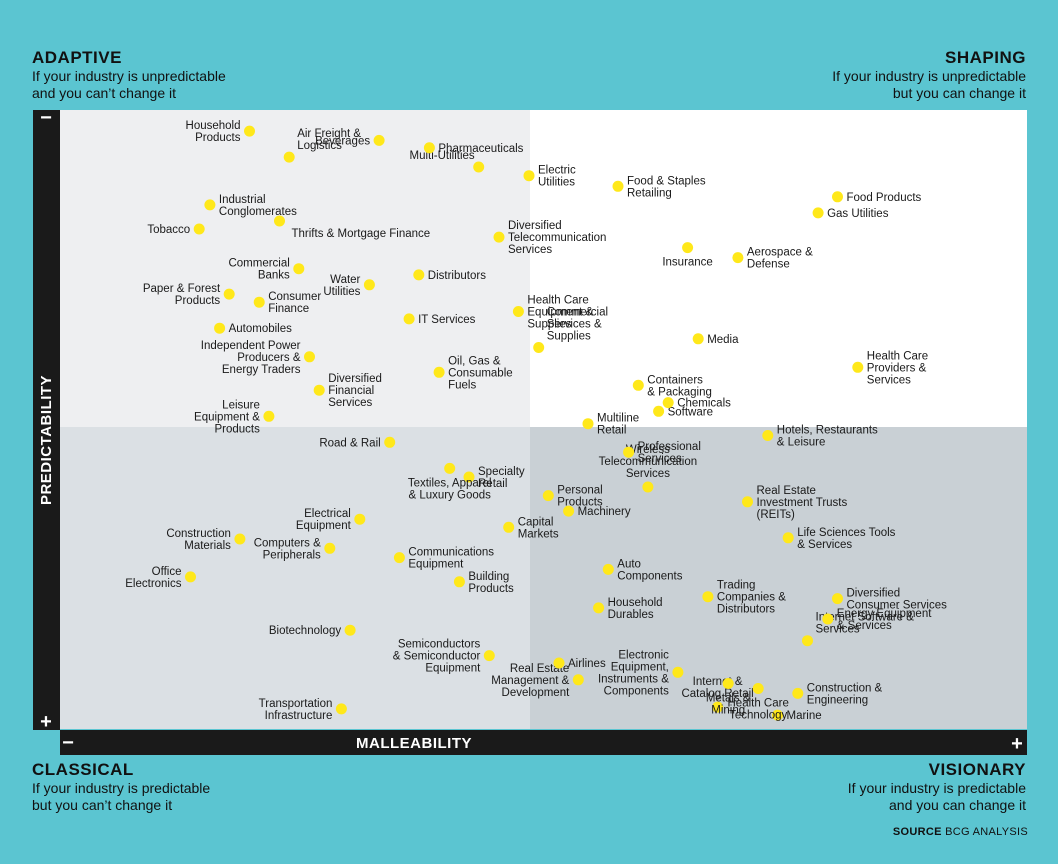 This screenshot has width=1058, height=864. Describe the element at coordinates (436, 565) in the screenshot. I see `point-label-line: Equipment` at that location.